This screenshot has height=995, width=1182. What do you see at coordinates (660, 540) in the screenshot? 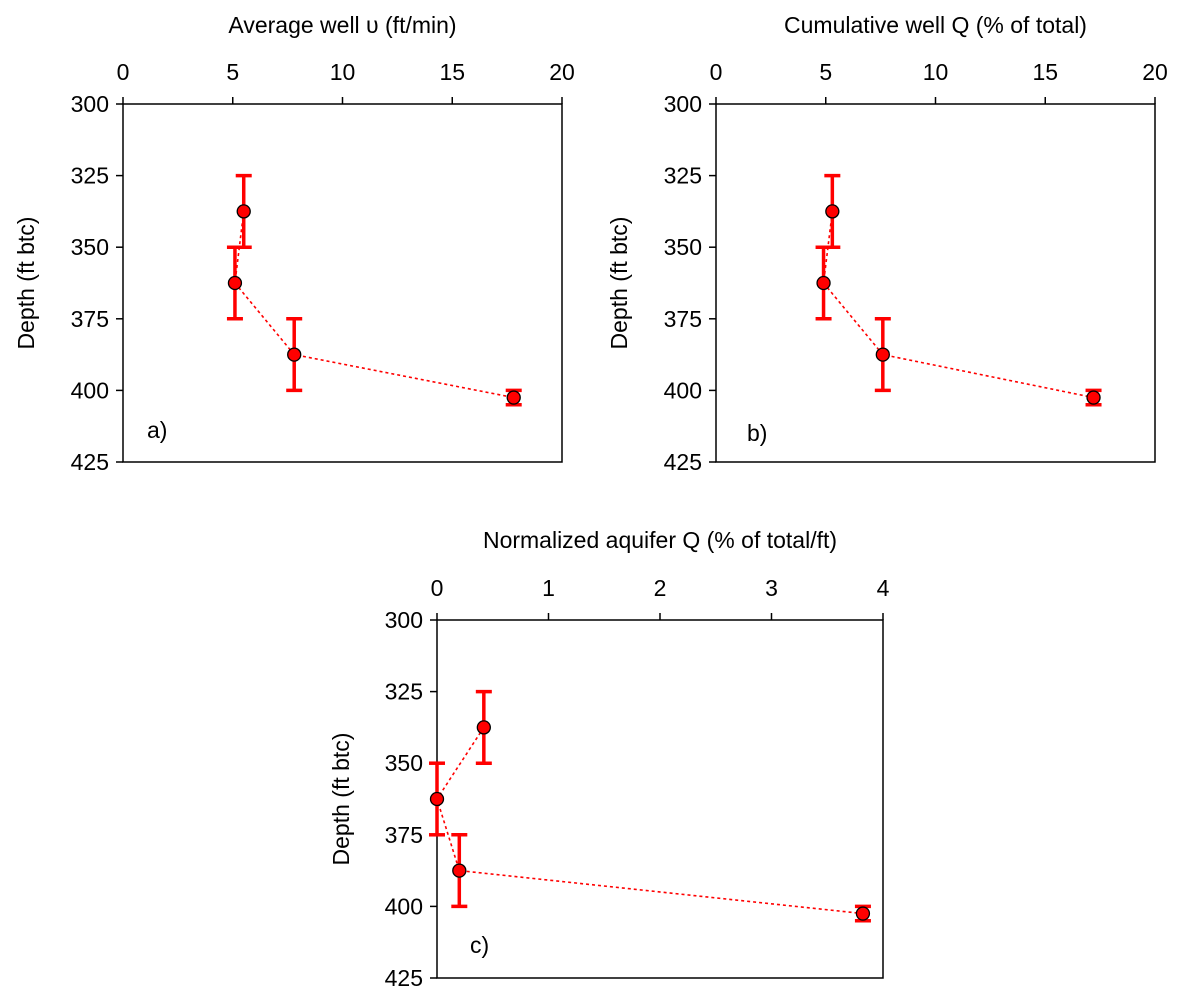
I see `x-axis-title: Normalized aquifer Q (% of total/ft)` at bounding box center [660, 540].